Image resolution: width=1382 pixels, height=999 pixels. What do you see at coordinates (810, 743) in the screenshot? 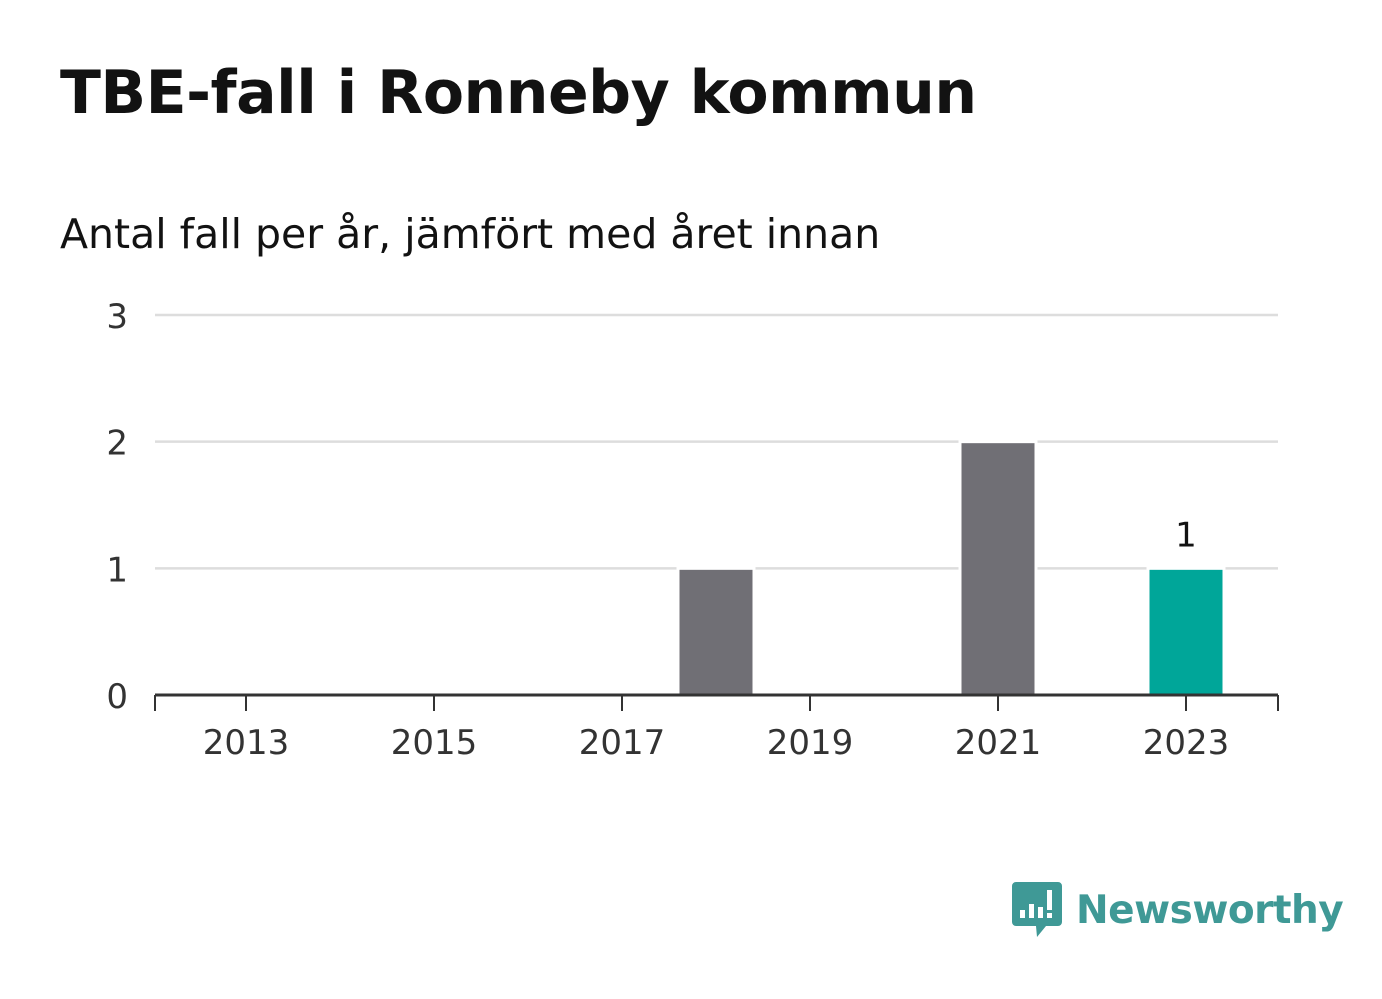
I see `x-tick-label: 2019` at bounding box center [810, 743].